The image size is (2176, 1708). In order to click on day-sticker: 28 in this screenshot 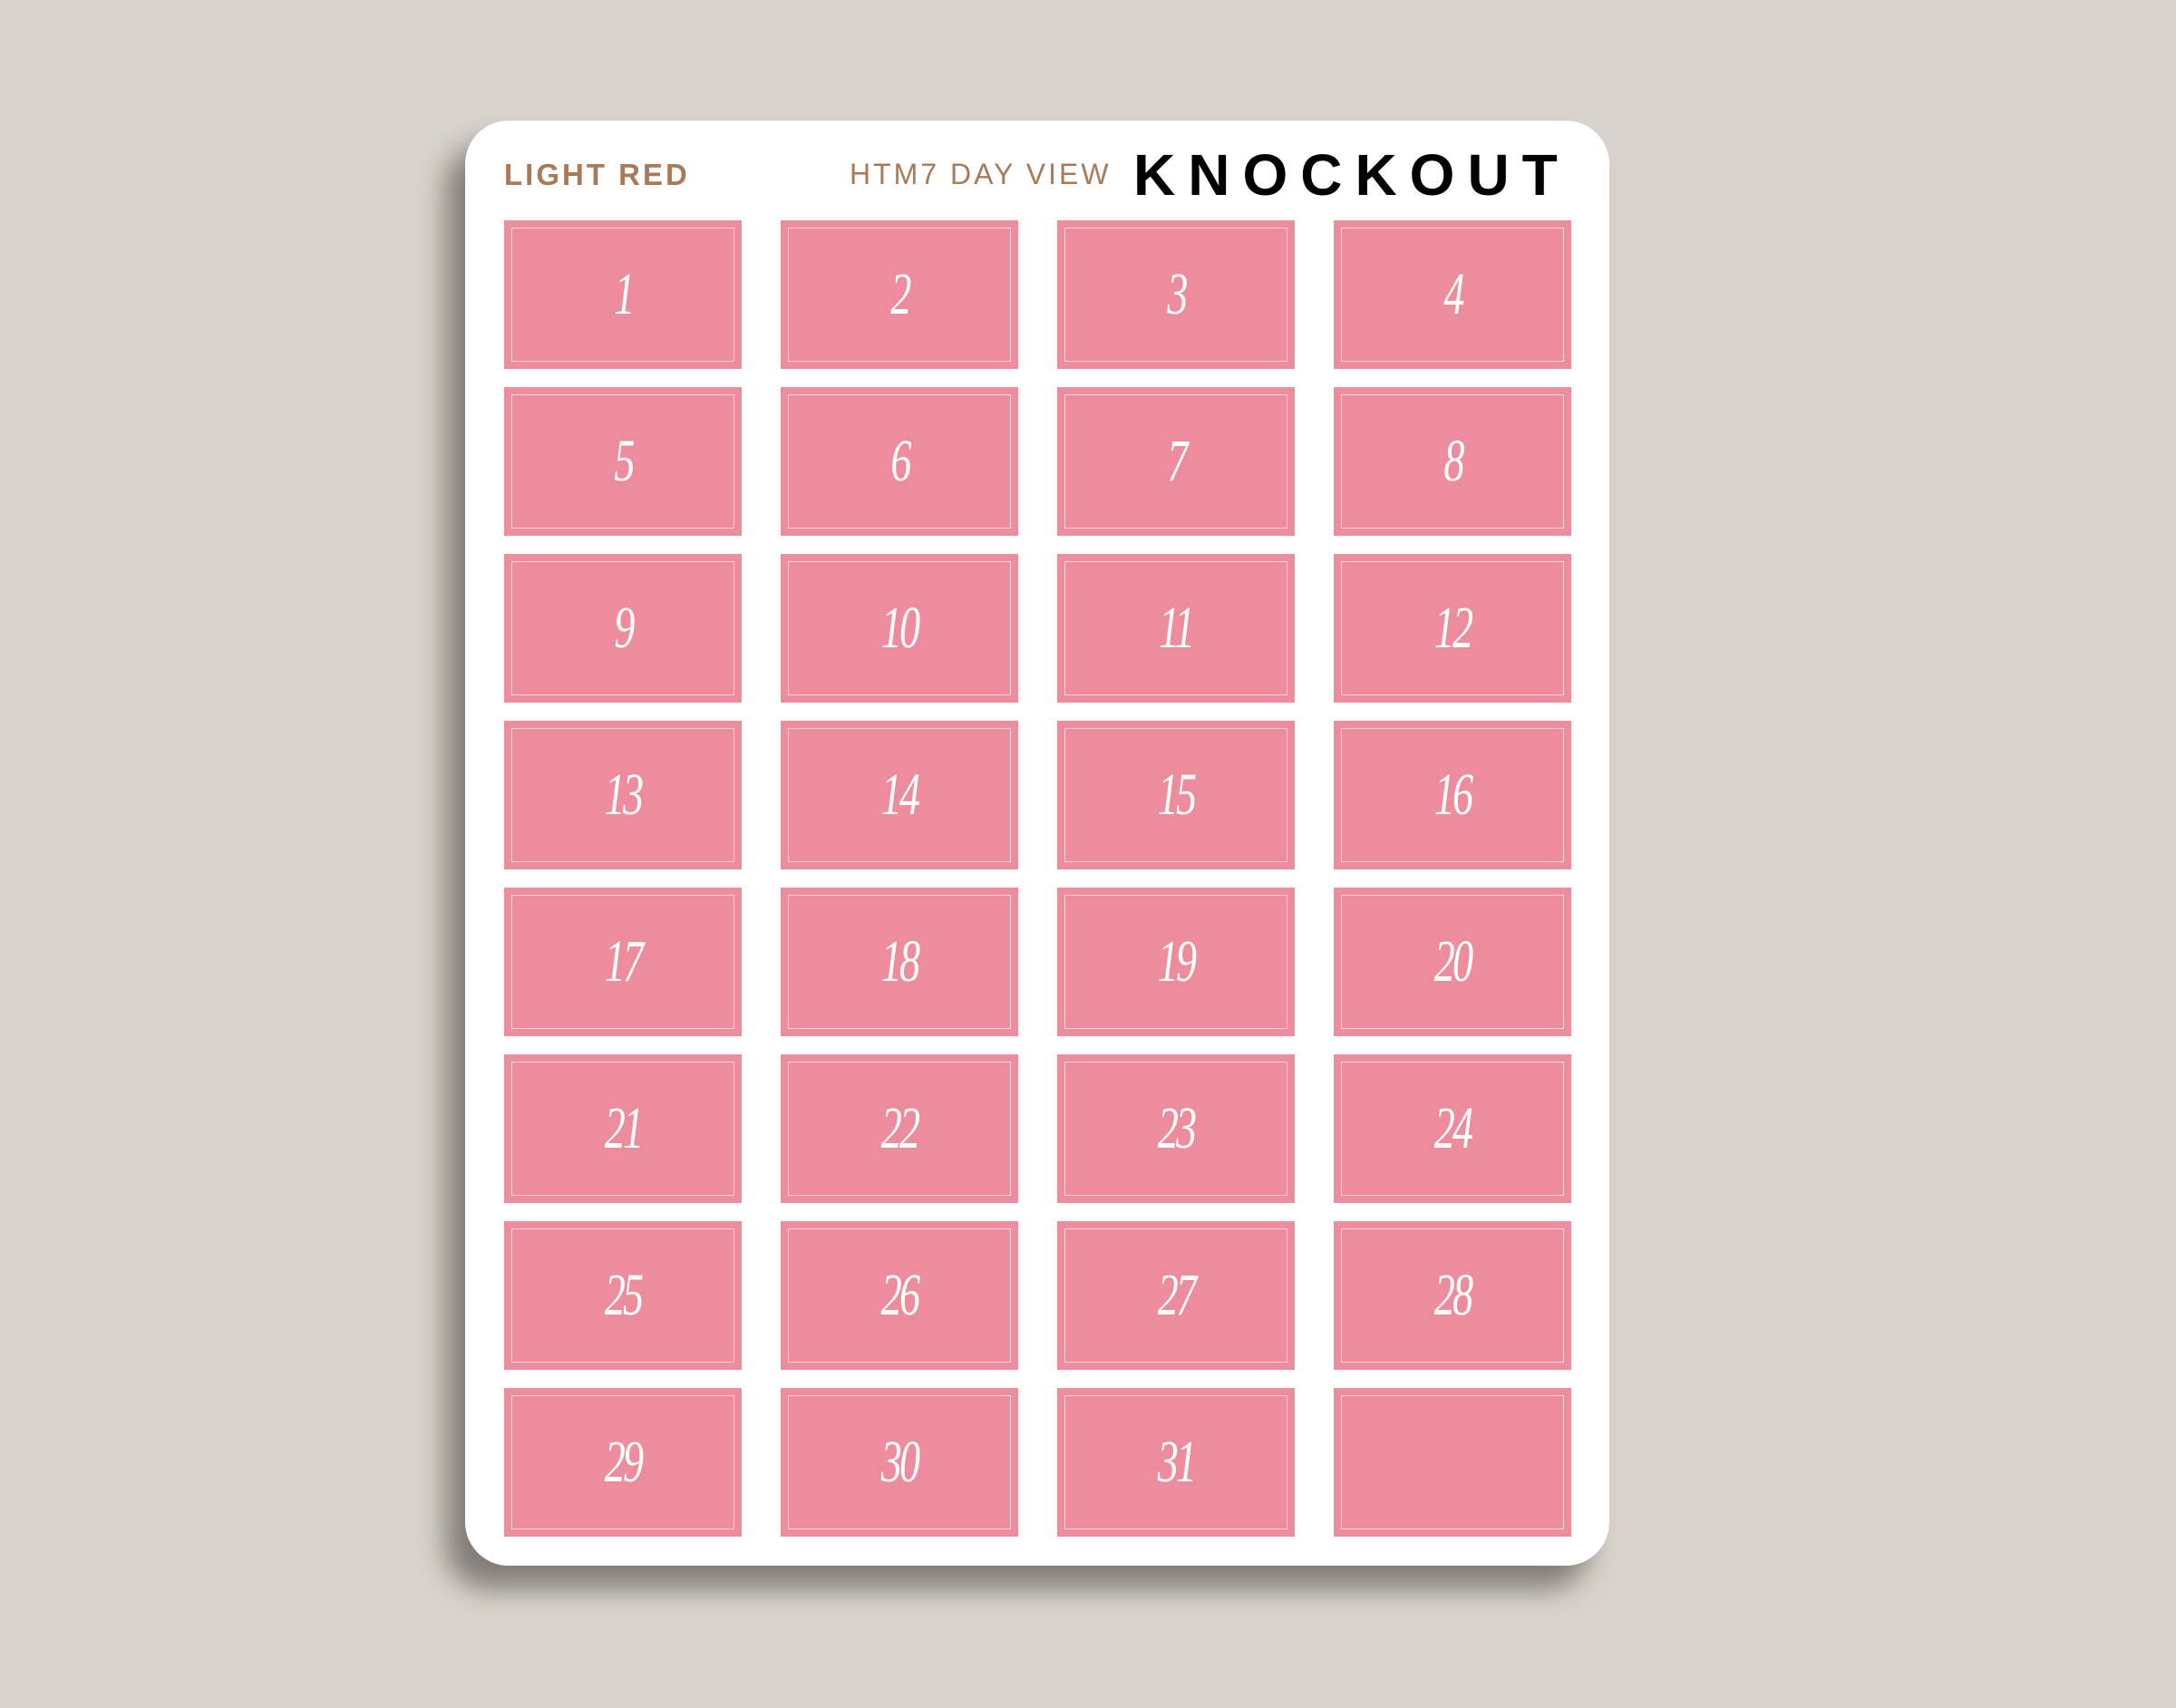, I will do `click(1452, 1295)`.